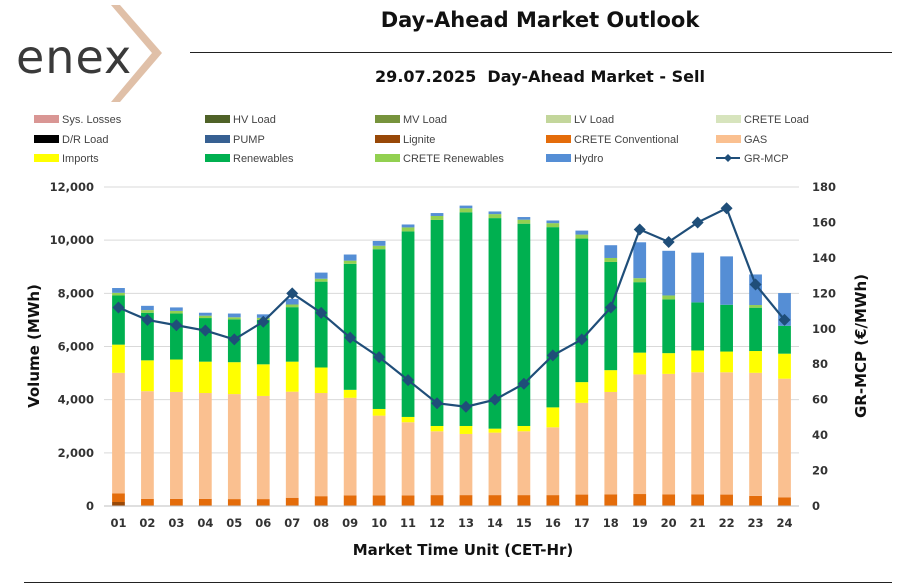 The width and height of the screenshot is (911, 588). I want to click on x-tick-label: 03, so click(176, 523).